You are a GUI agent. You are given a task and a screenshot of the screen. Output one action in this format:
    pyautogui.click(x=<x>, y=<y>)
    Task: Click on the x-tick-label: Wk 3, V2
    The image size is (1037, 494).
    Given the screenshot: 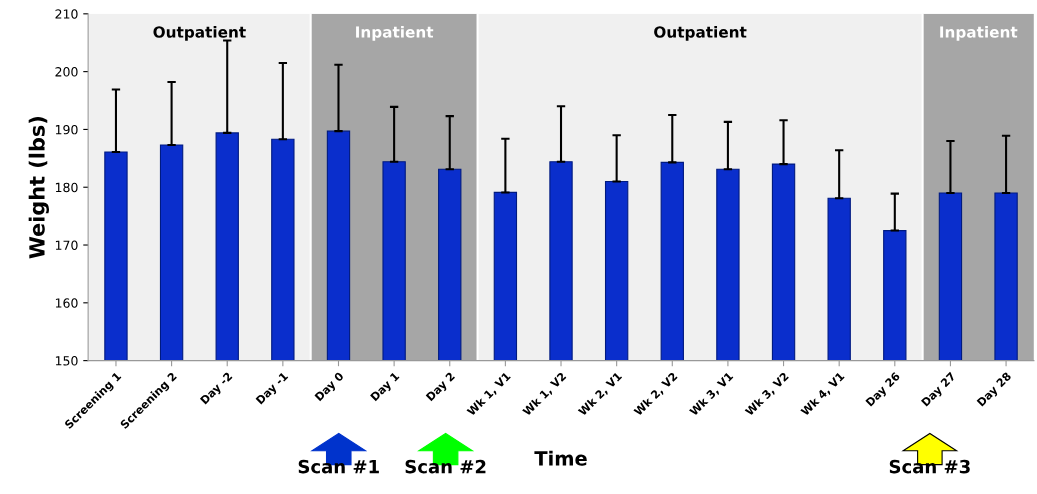 What is the action you would take?
    pyautogui.click(x=767, y=394)
    